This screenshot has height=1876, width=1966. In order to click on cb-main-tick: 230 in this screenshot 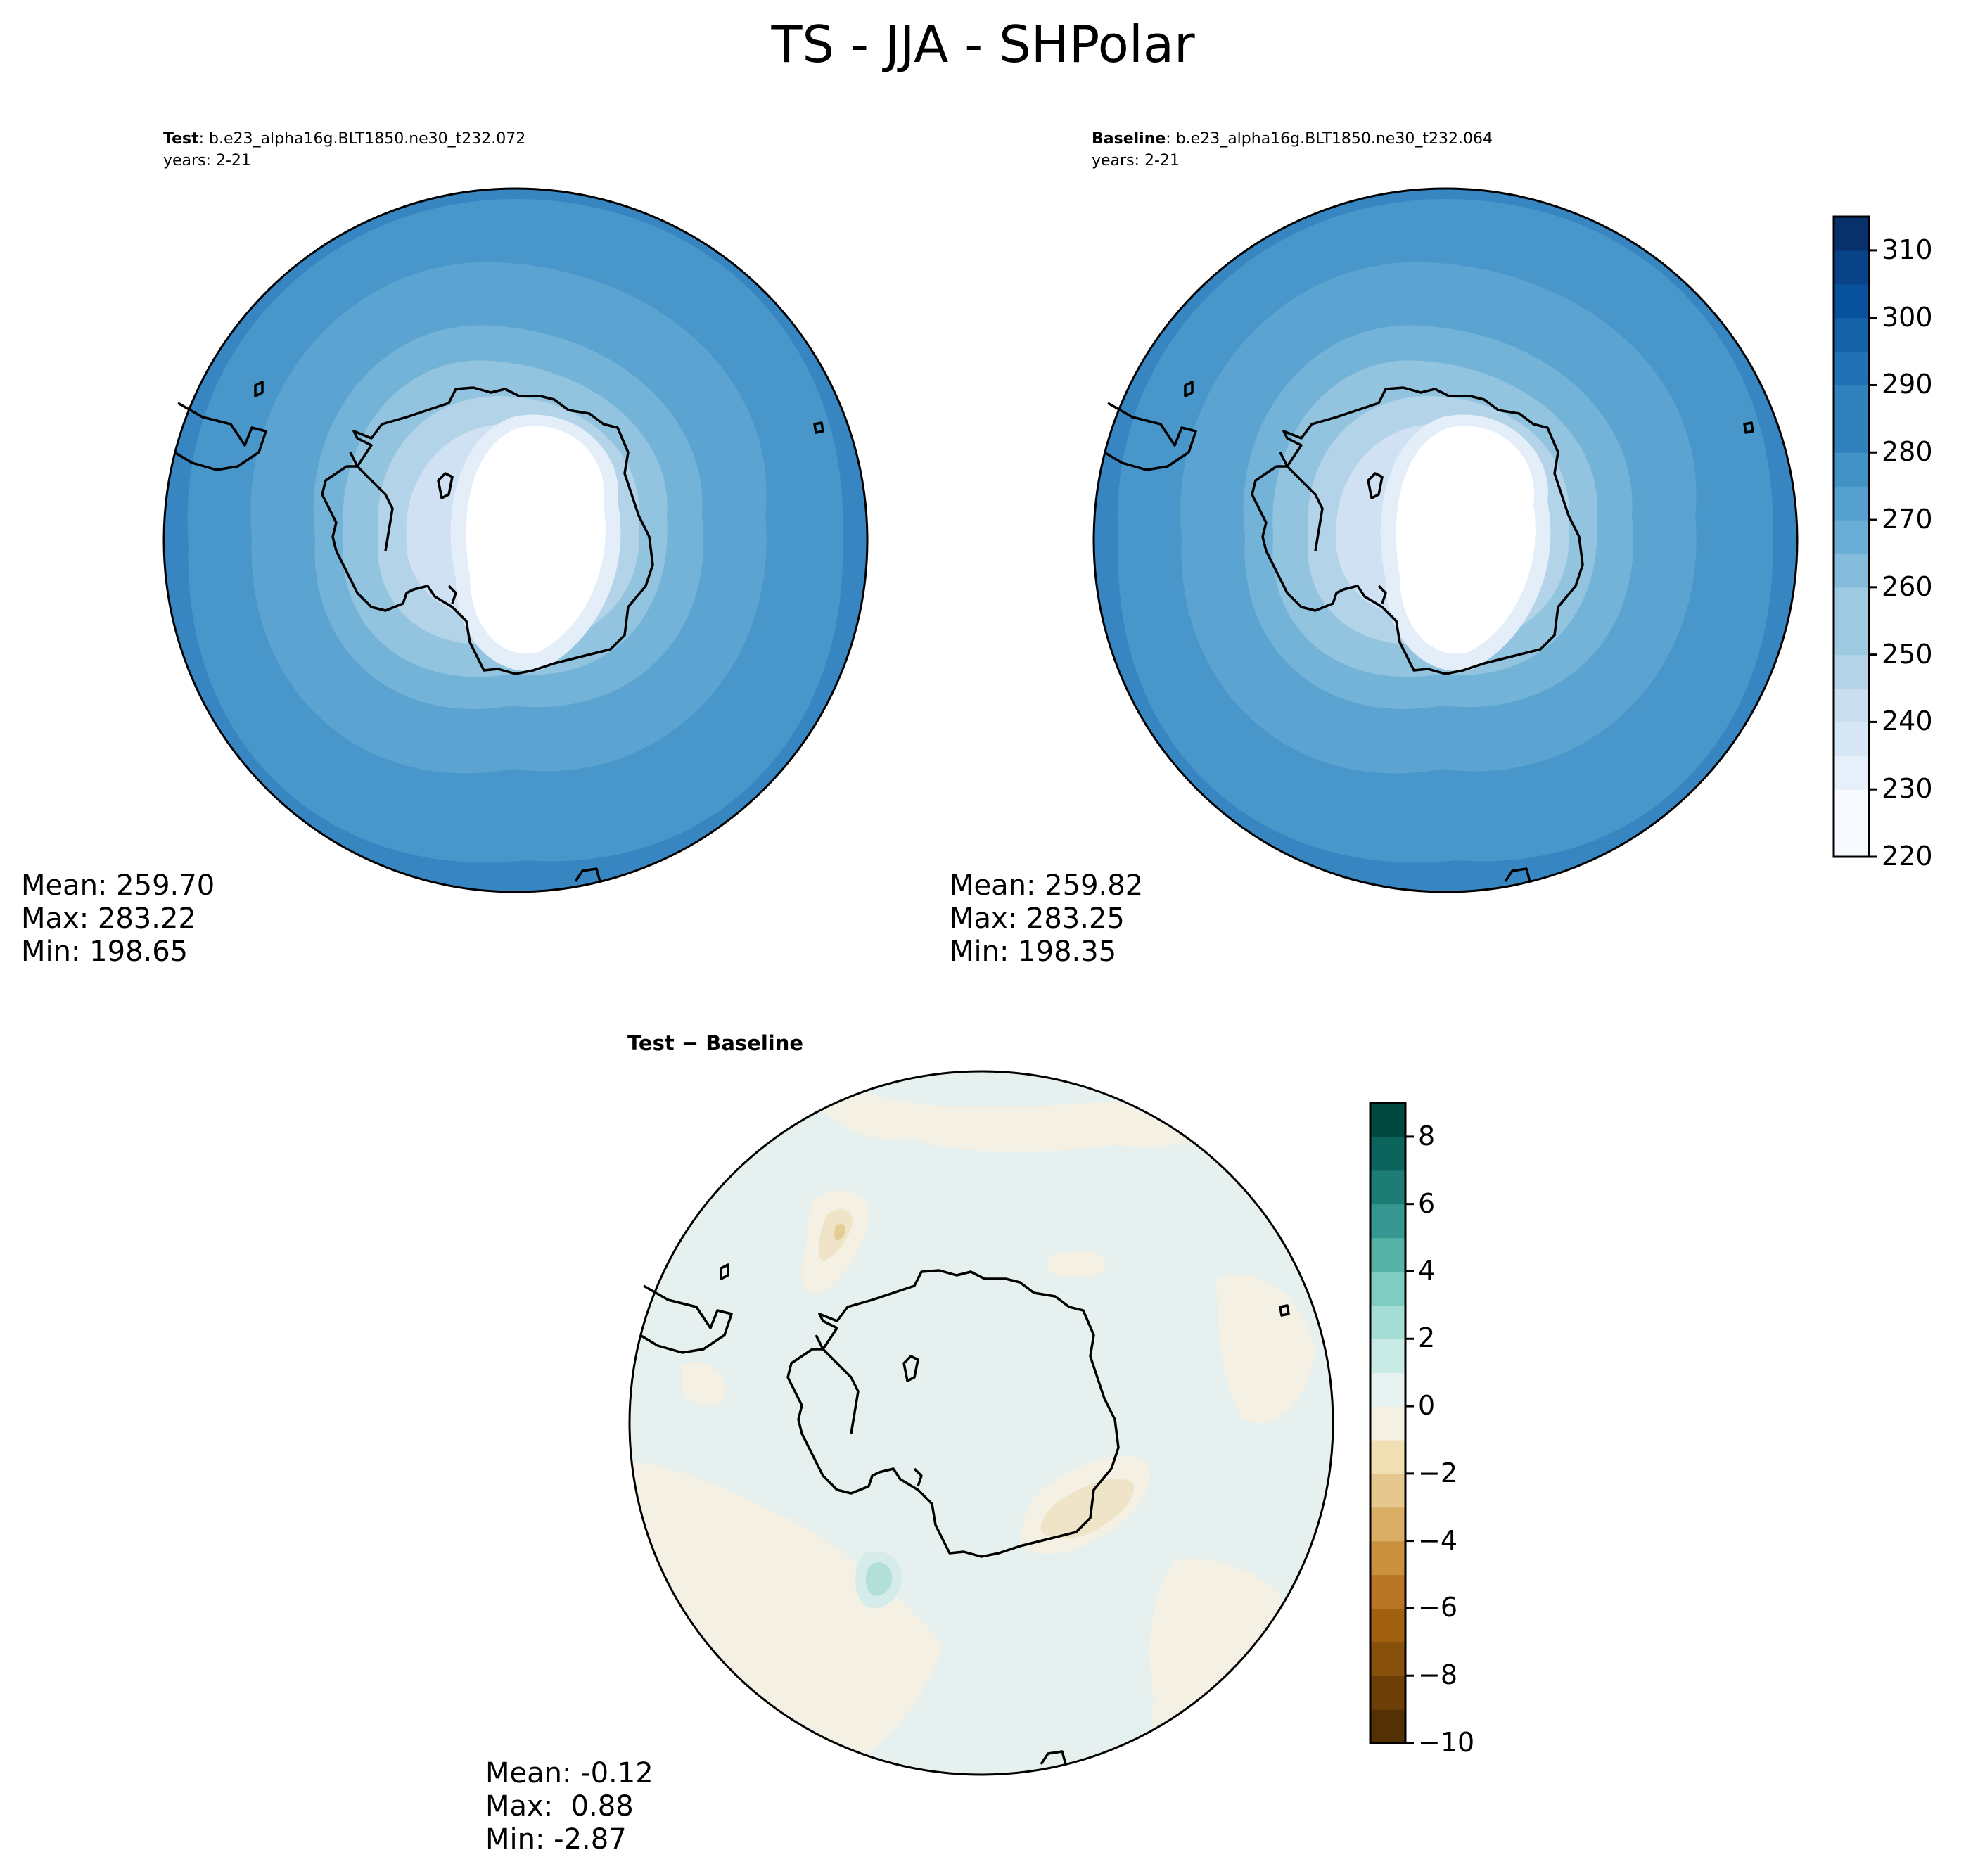, I will do `click(1907, 789)`.